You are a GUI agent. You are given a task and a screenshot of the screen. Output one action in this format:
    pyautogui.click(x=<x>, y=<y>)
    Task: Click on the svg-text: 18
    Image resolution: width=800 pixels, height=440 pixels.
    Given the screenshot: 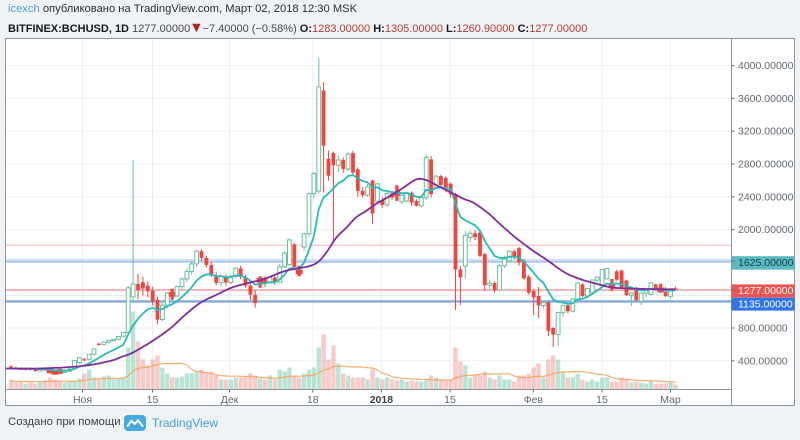 What is the action you would take?
    pyautogui.click(x=313, y=400)
    